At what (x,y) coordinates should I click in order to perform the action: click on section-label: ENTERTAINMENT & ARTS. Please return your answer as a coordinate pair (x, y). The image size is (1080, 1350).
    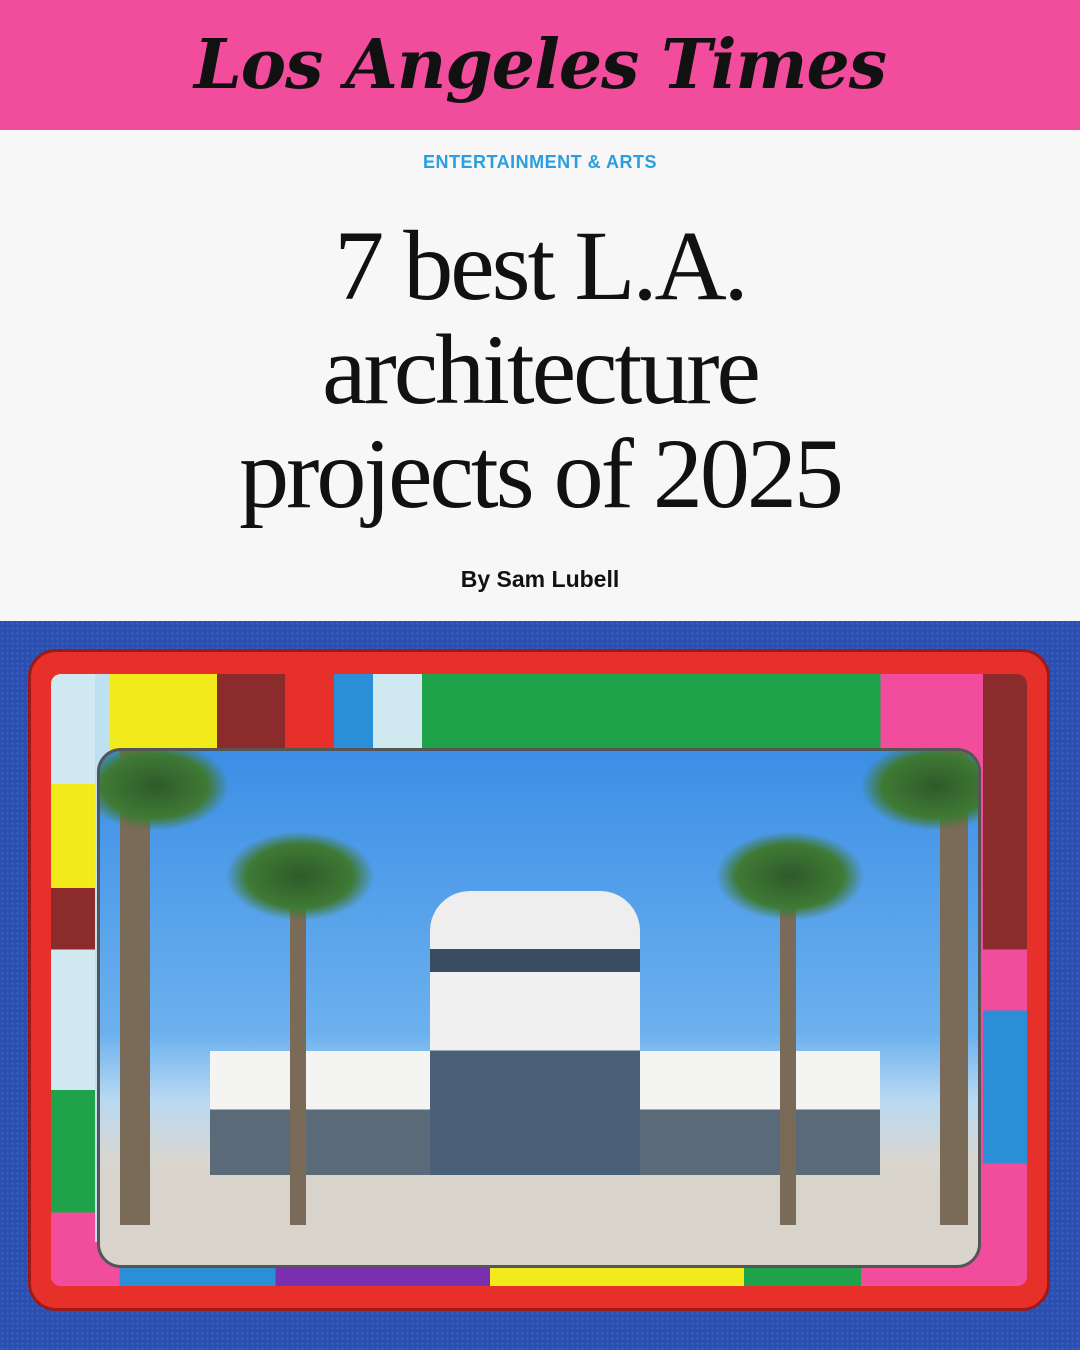
    Looking at the image, I should click on (540, 162).